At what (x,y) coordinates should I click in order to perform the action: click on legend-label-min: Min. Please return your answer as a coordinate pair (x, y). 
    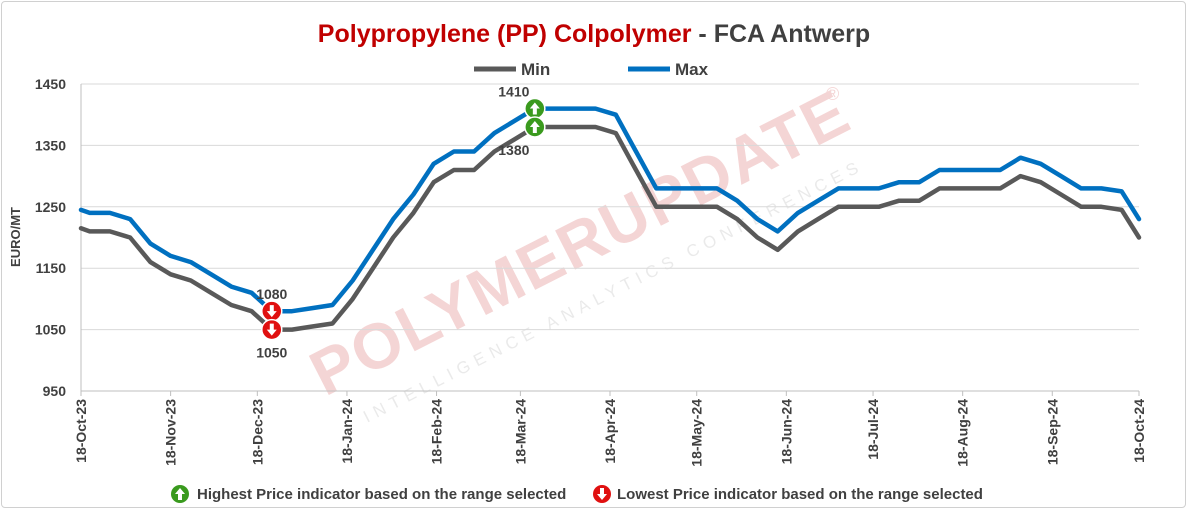
    Looking at the image, I should click on (535, 69).